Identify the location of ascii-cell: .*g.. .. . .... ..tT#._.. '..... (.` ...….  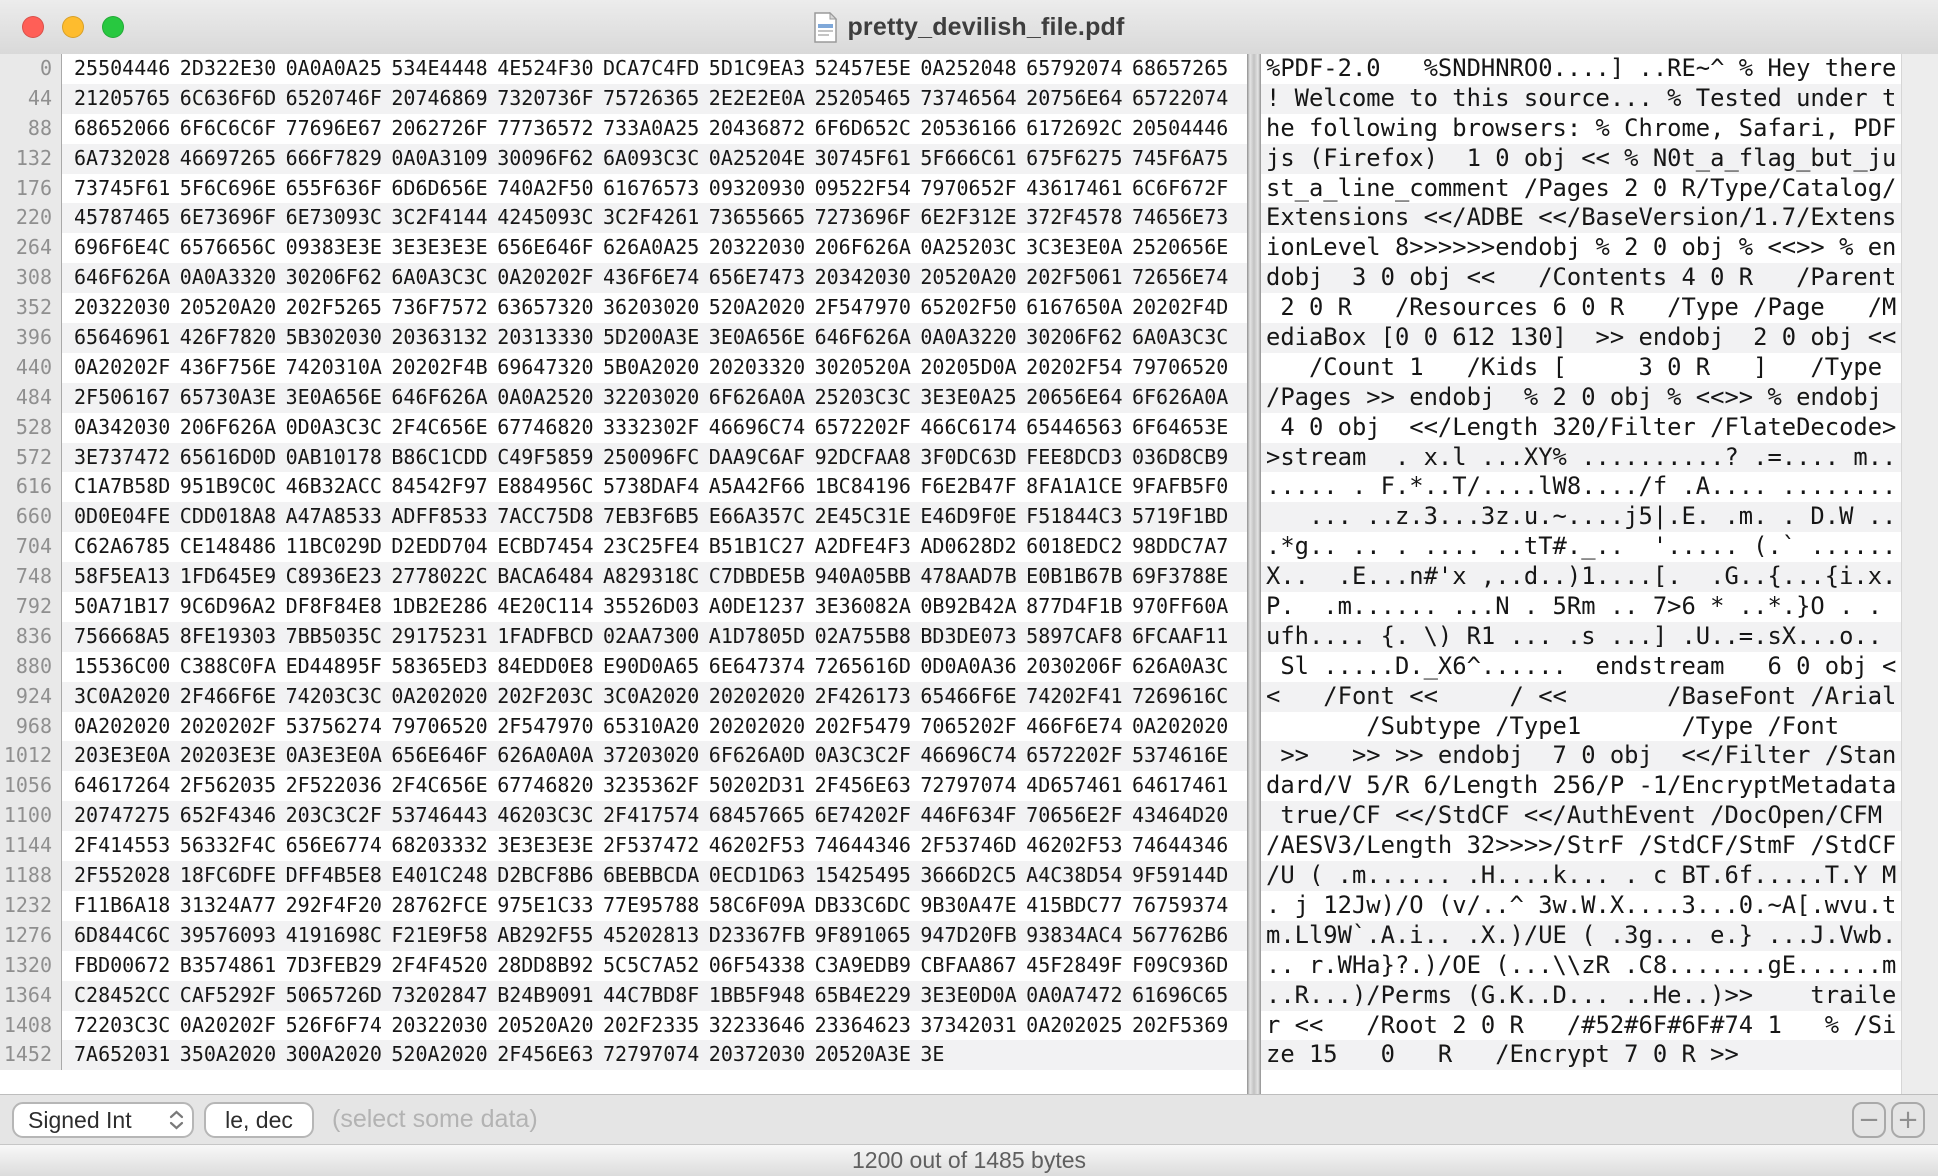
(1581, 546).